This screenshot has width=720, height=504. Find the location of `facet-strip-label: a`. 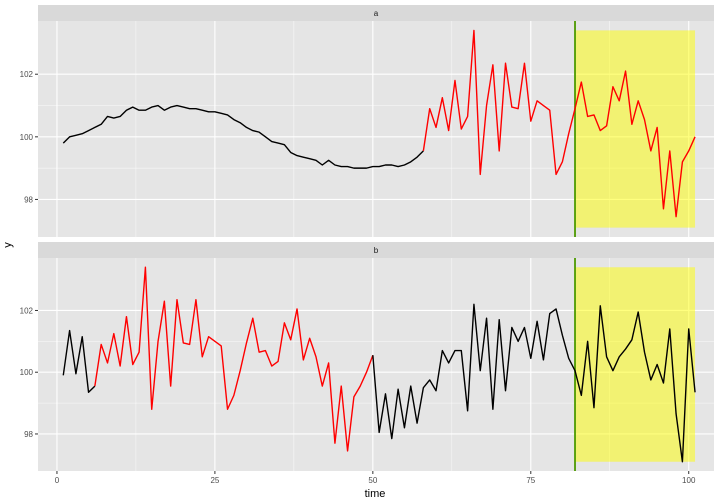

facet-strip-label: a is located at coordinates (376, 13).